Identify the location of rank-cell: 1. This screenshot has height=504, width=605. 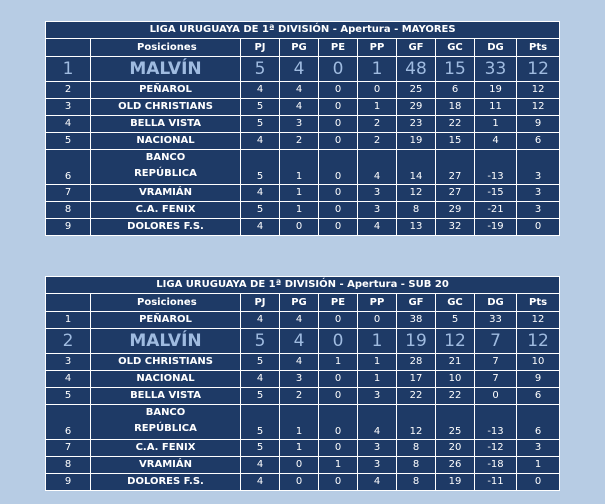
(68, 320).